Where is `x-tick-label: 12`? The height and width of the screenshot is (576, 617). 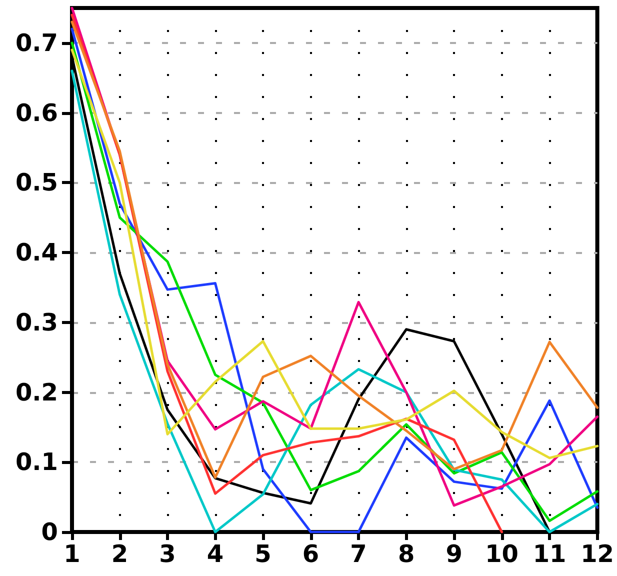 x-tick-label: 12 is located at coordinates (597, 554).